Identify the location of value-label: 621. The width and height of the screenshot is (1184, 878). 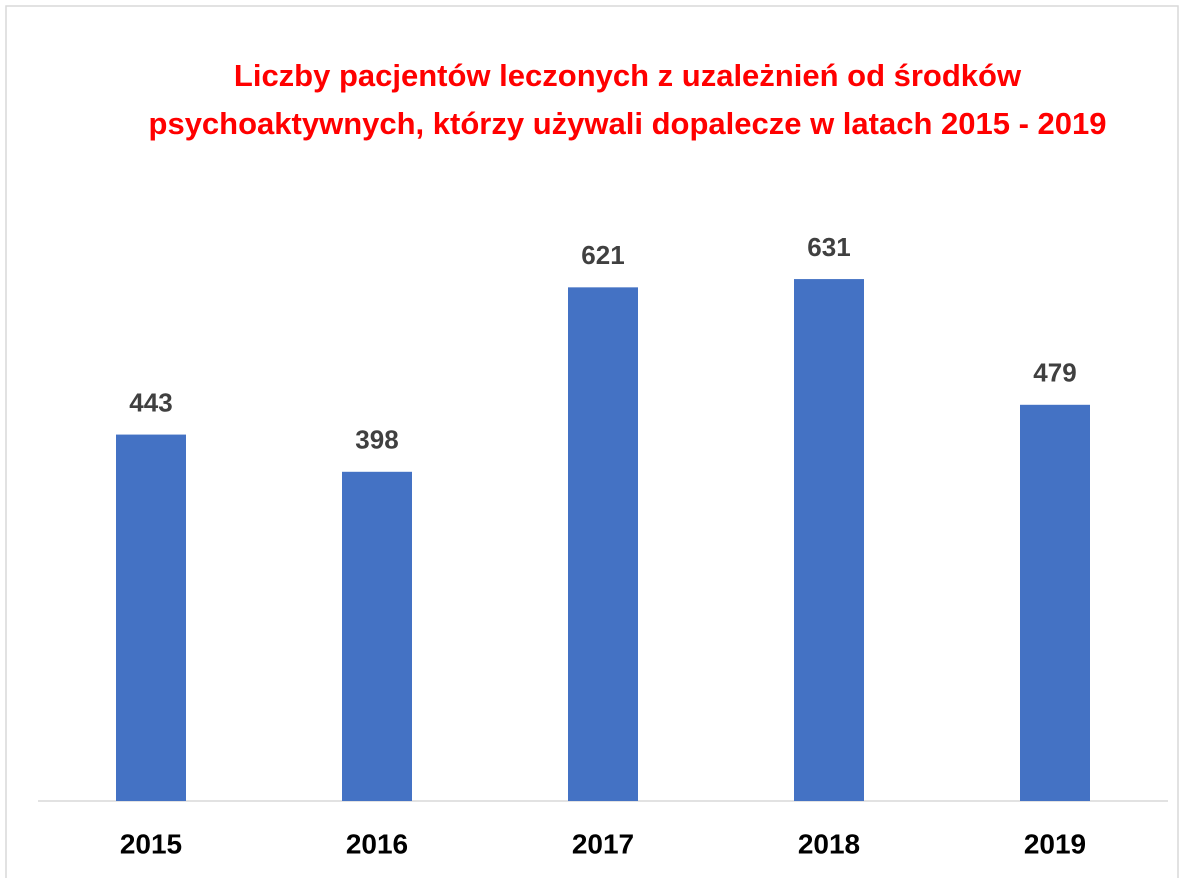
(602, 255).